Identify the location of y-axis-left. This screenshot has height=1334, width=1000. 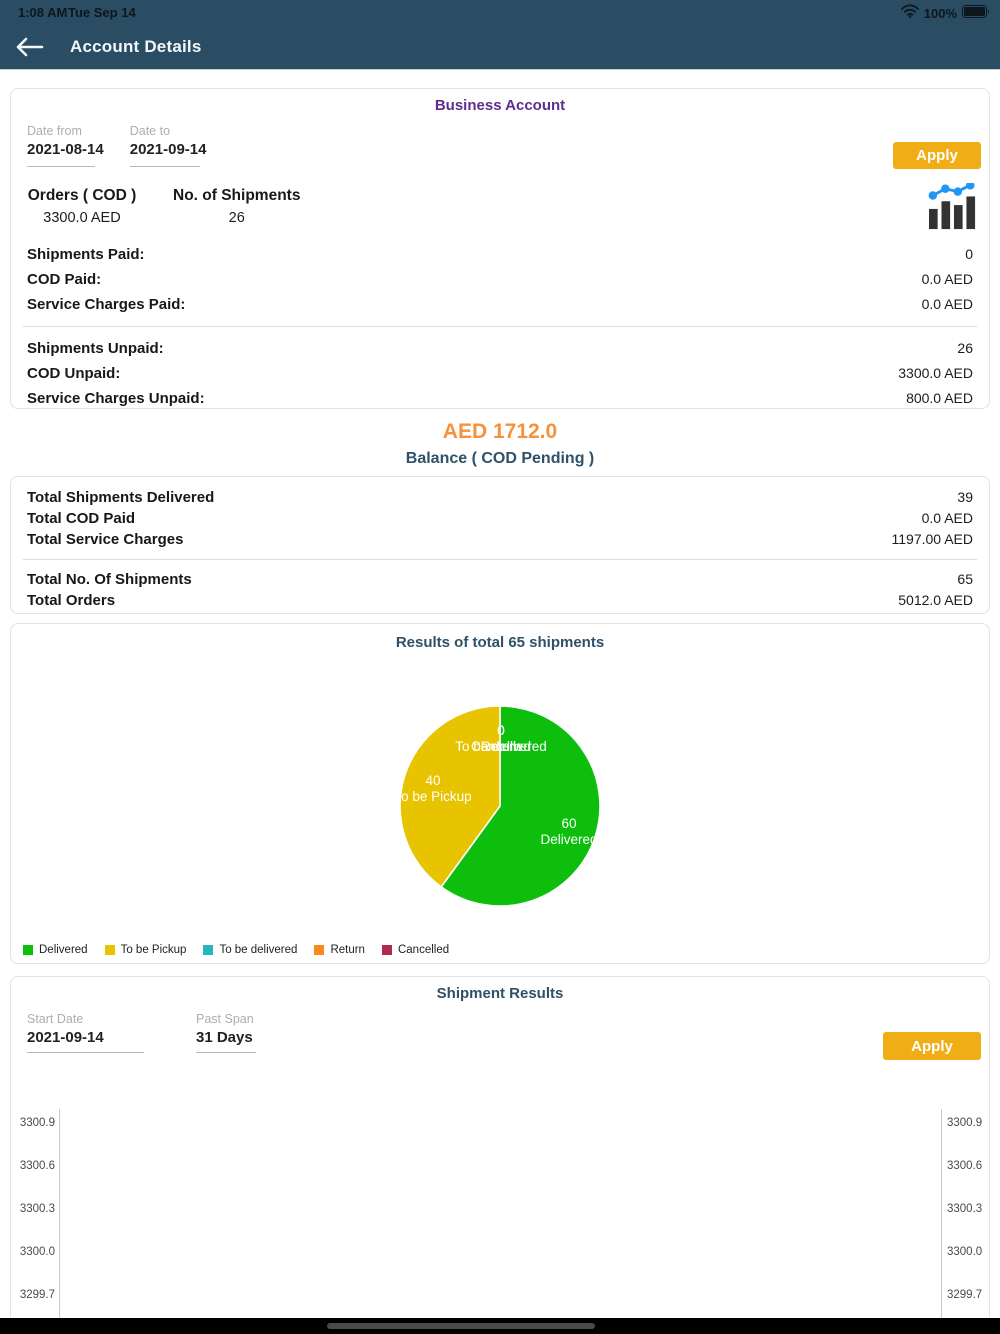
(59, 1221).